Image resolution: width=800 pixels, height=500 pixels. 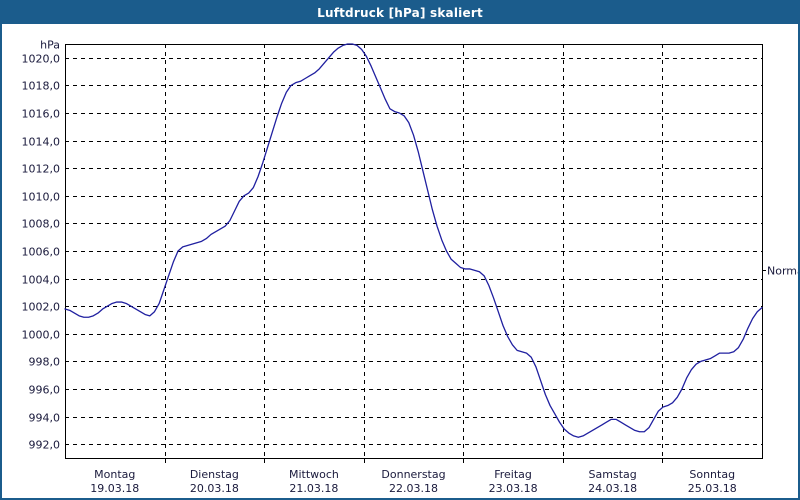 What do you see at coordinates (612, 488) in the screenshot?
I see `x-axis-date-label: 24.03.18` at bounding box center [612, 488].